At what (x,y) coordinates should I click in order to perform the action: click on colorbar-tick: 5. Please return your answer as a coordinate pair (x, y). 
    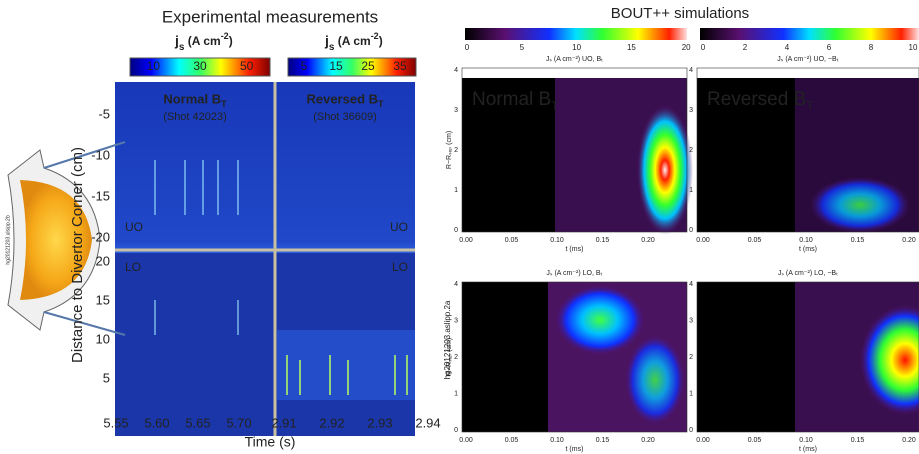
    Looking at the image, I should click on (304, 66).